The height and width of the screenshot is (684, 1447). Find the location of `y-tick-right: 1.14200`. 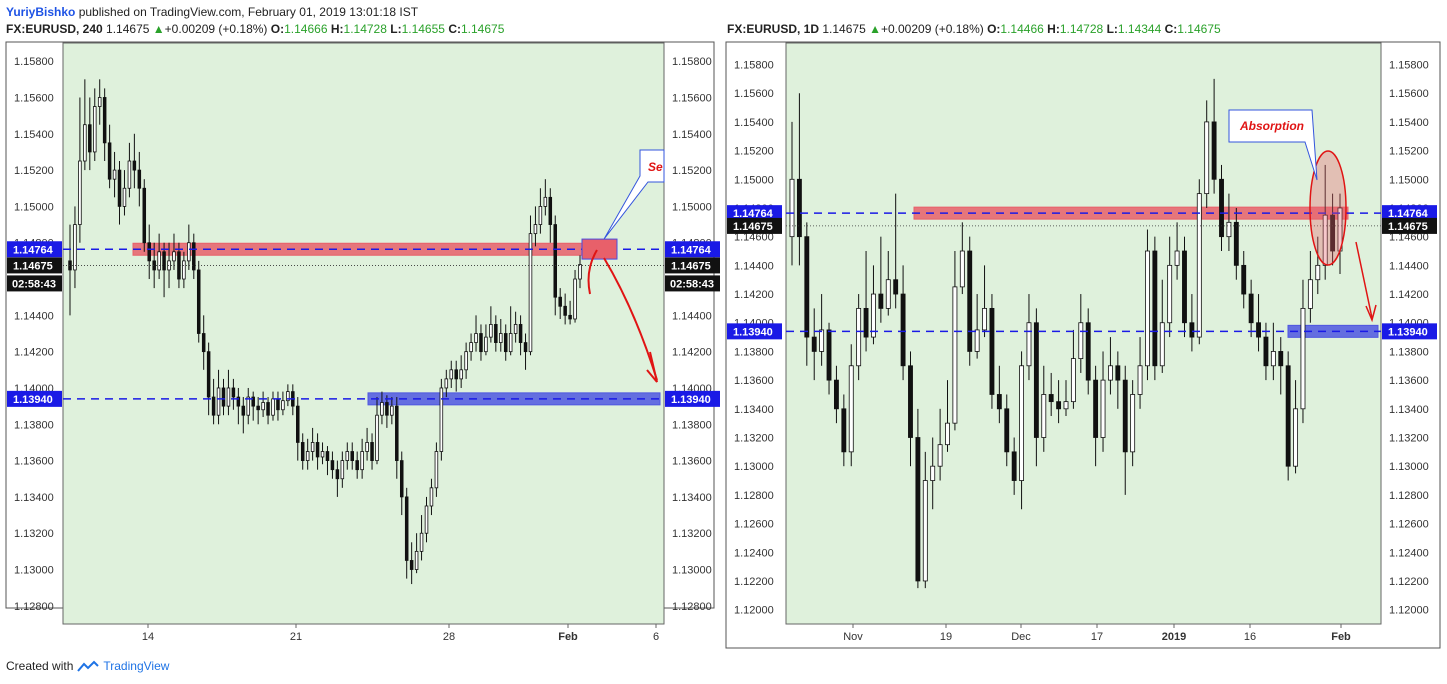

y-tick-right: 1.14200 is located at coordinates (692, 353).